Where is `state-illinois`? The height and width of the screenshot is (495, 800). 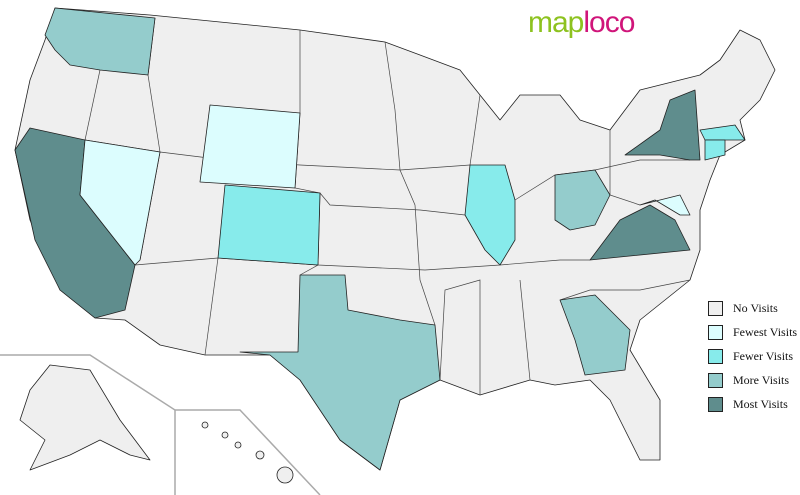
state-illinois is located at coordinates (490, 215).